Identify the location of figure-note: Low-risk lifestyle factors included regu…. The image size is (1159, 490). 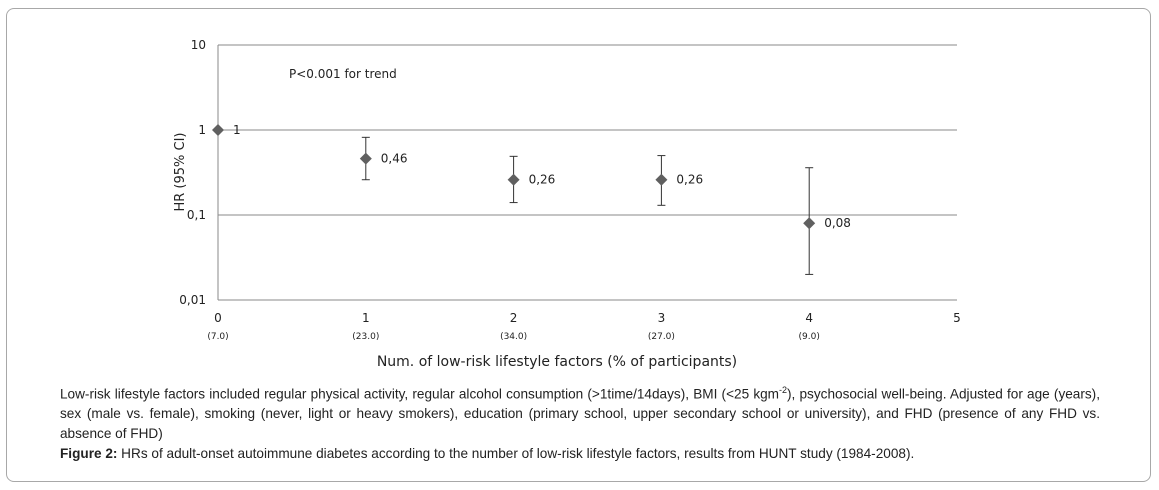
(580, 412).